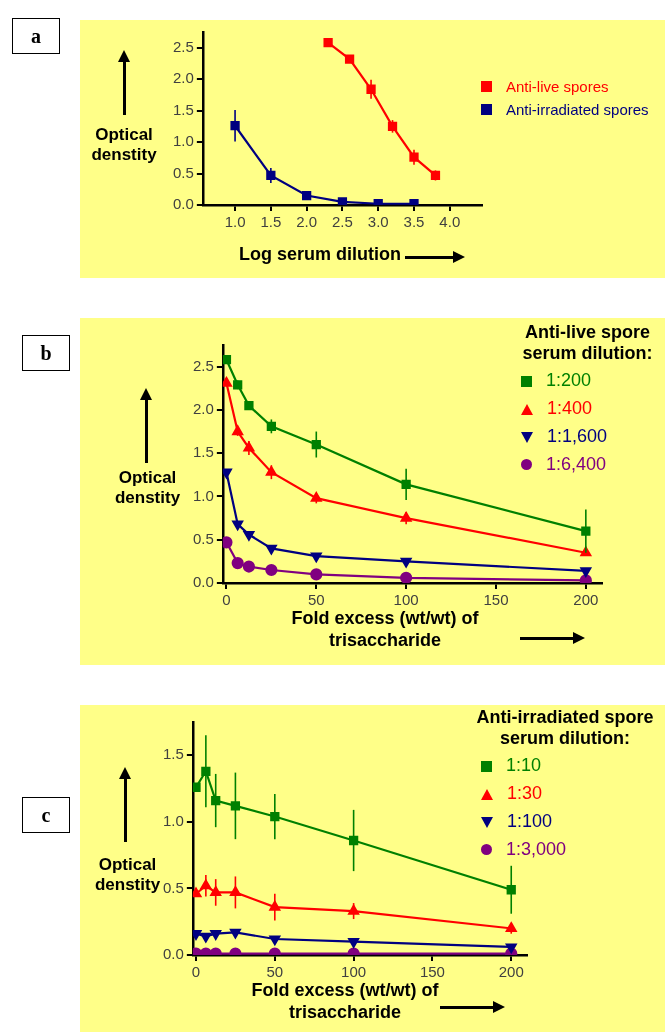 The image size is (665, 1032). What do you see at coordinates (587, 343) in the screenshot?
I see `legend-title: Anti-live spore serum dilution:` at bounding box center [587, 343].